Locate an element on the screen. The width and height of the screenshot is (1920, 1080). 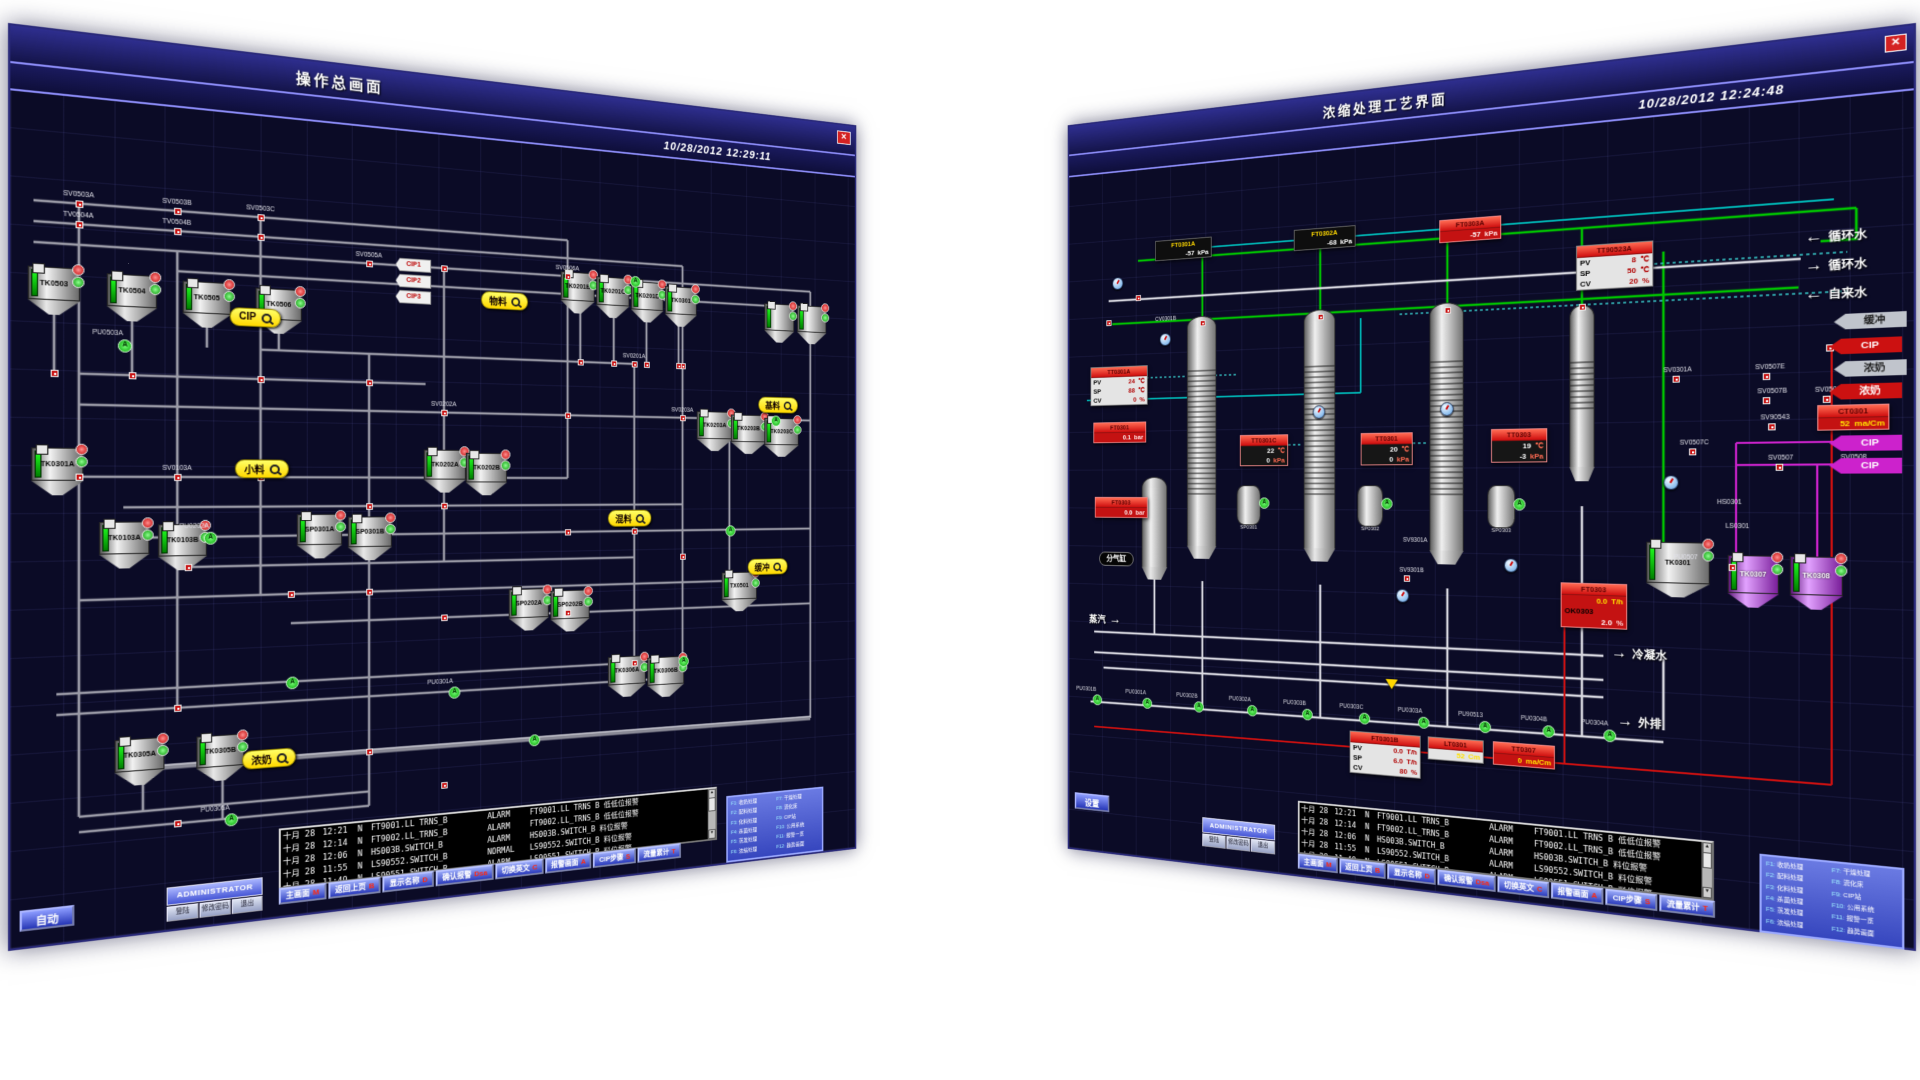
menu-button-key: S is located at coordinates (628, 856).